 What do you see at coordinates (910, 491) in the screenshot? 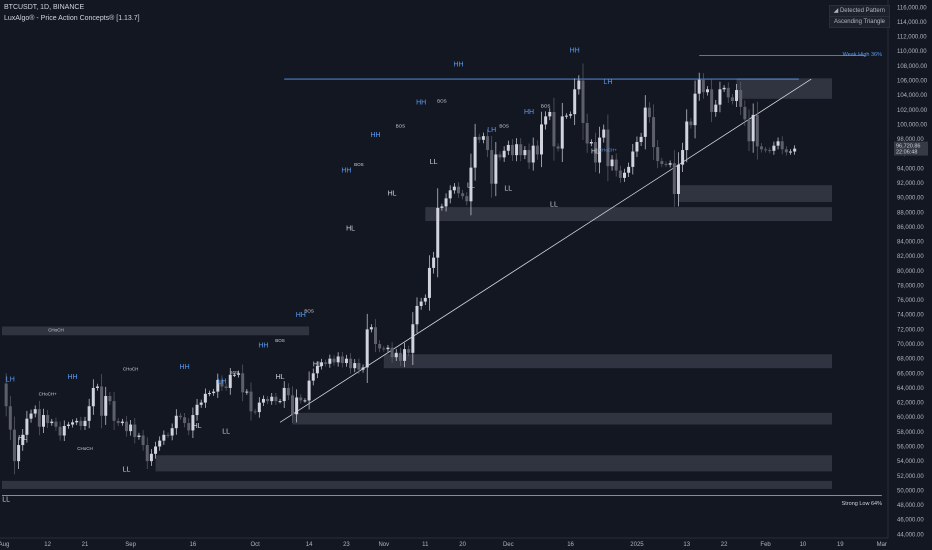
I see `y-tick-label: 50,000.00` at bounding box center [910, 491].